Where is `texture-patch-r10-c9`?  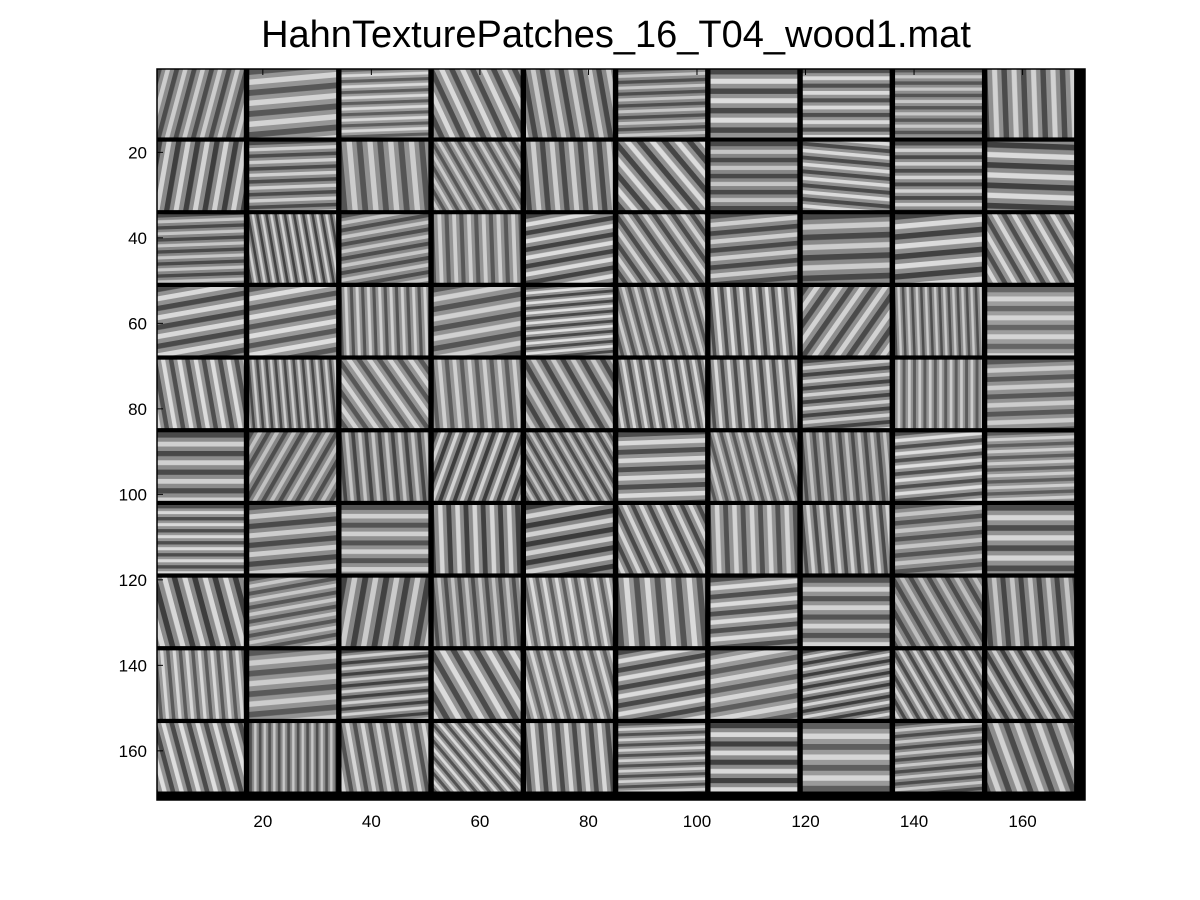
texture-patch-r10-c9 is located at coordinates (938, 757).